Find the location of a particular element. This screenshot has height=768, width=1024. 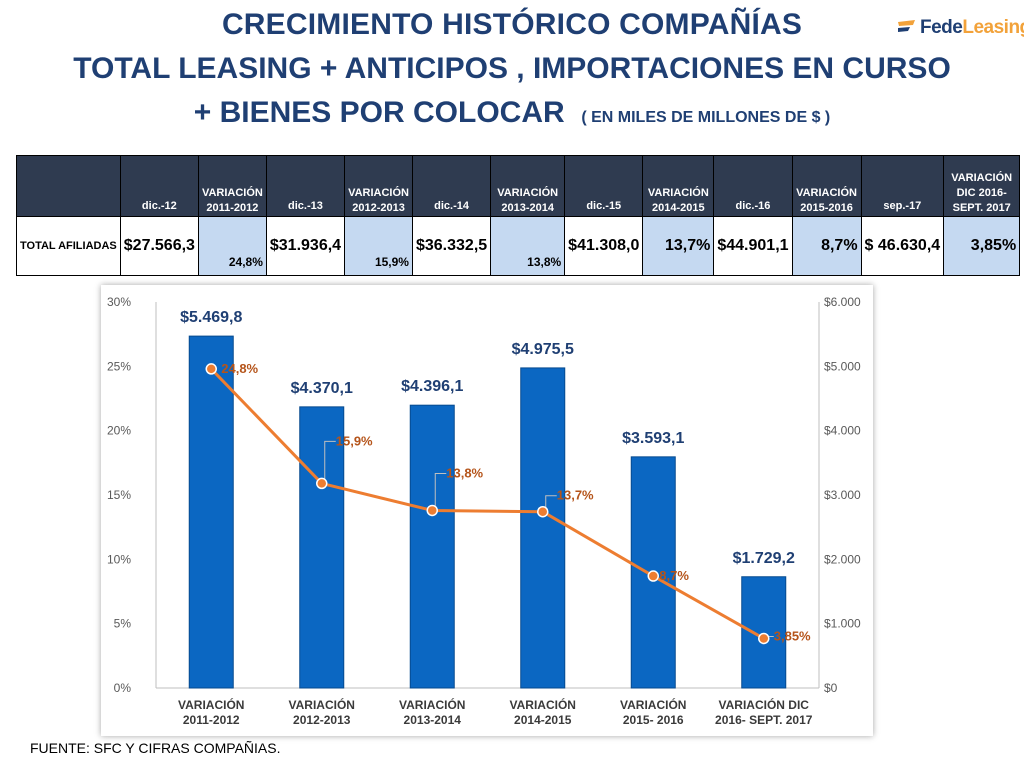

row-label: TOTAL AFILIADAS is located at coordinates (68, 246).